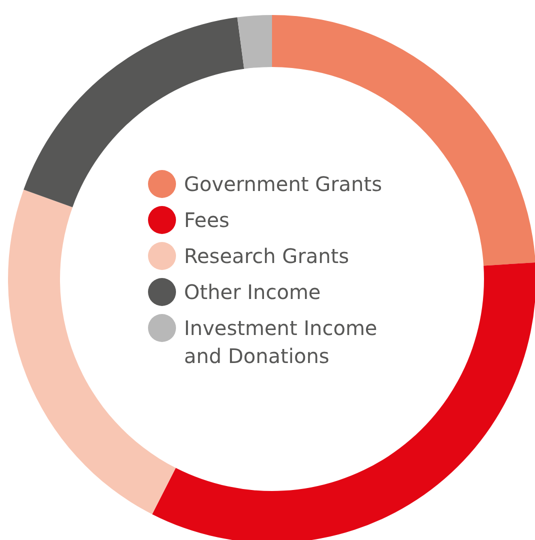 Image resolution: width=535 pixels, height=540 pixels. I want to click on legend-label: Other Income, so click(252, 292).